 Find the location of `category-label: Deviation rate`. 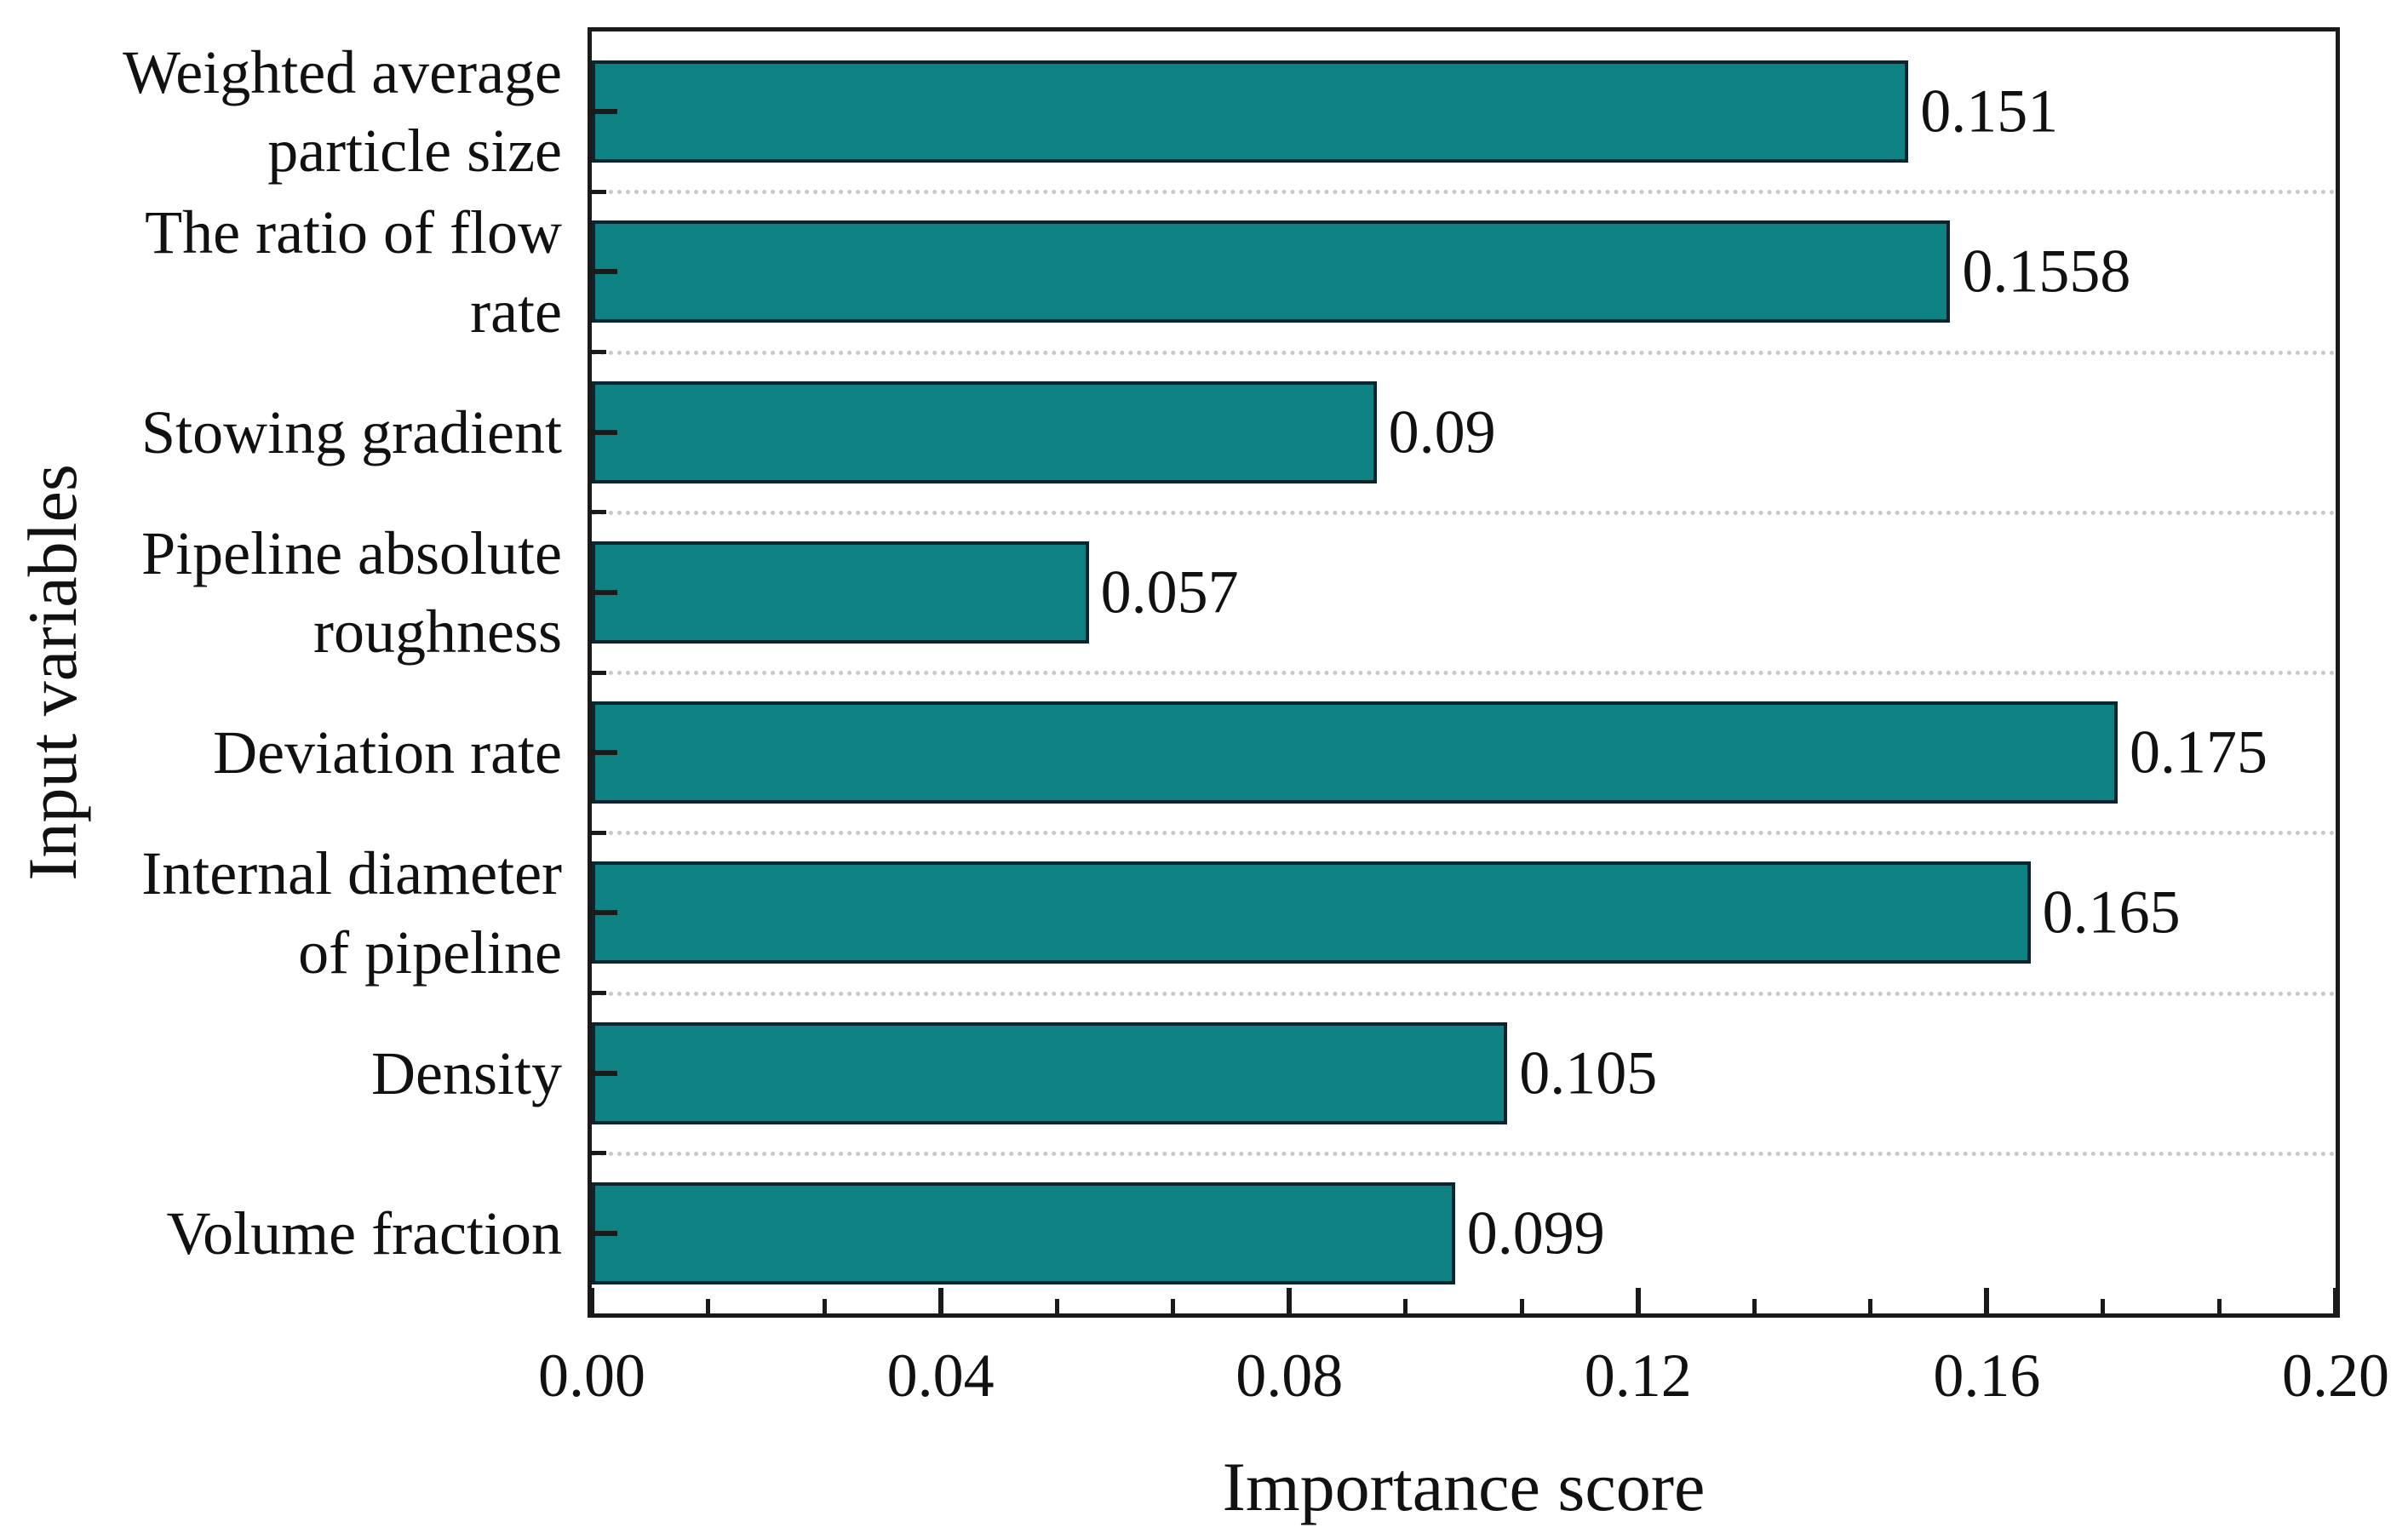

category-label: Deviation rate is located at coordinates (387, 752).